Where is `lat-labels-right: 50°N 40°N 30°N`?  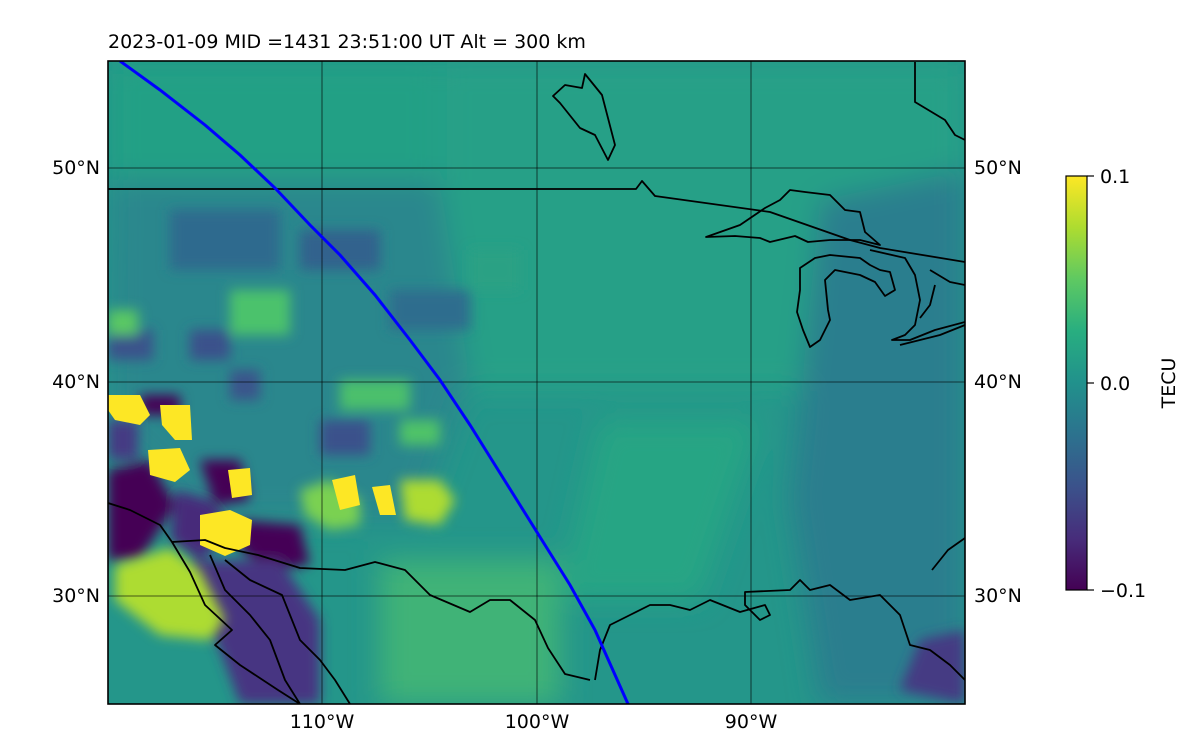
lat-labels-right: 50°N 40°N 30°N is located at coordinates (998, 382).